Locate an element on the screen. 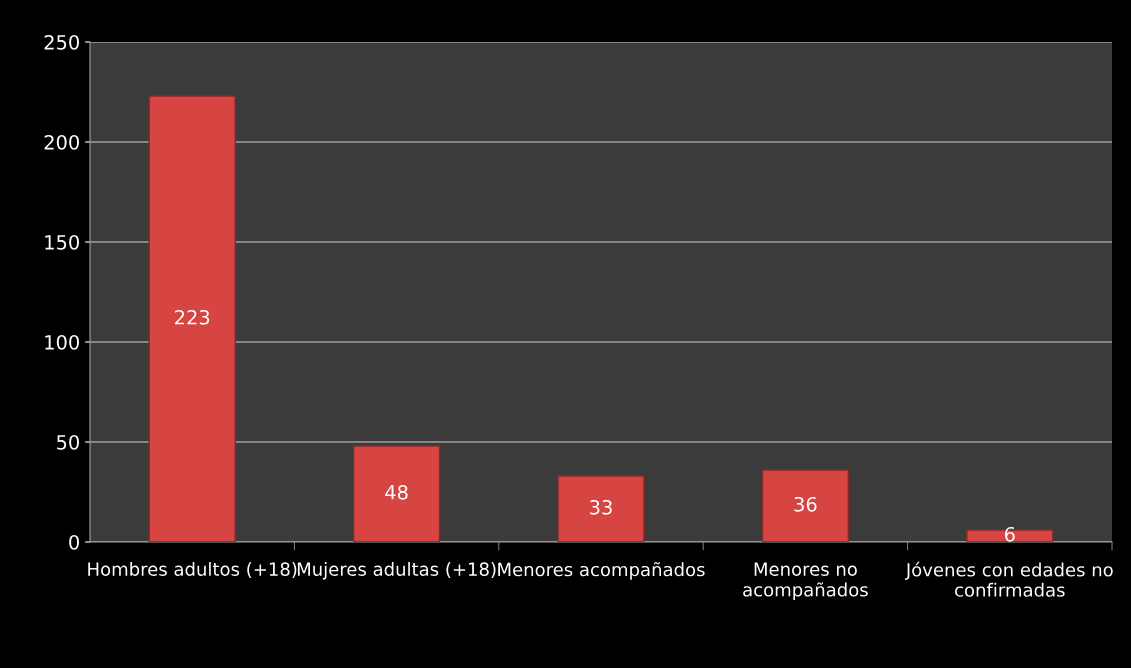 The height and width of the screenshot is (668, 1131). data-label: 6 is located at coordinates (1009, 534).